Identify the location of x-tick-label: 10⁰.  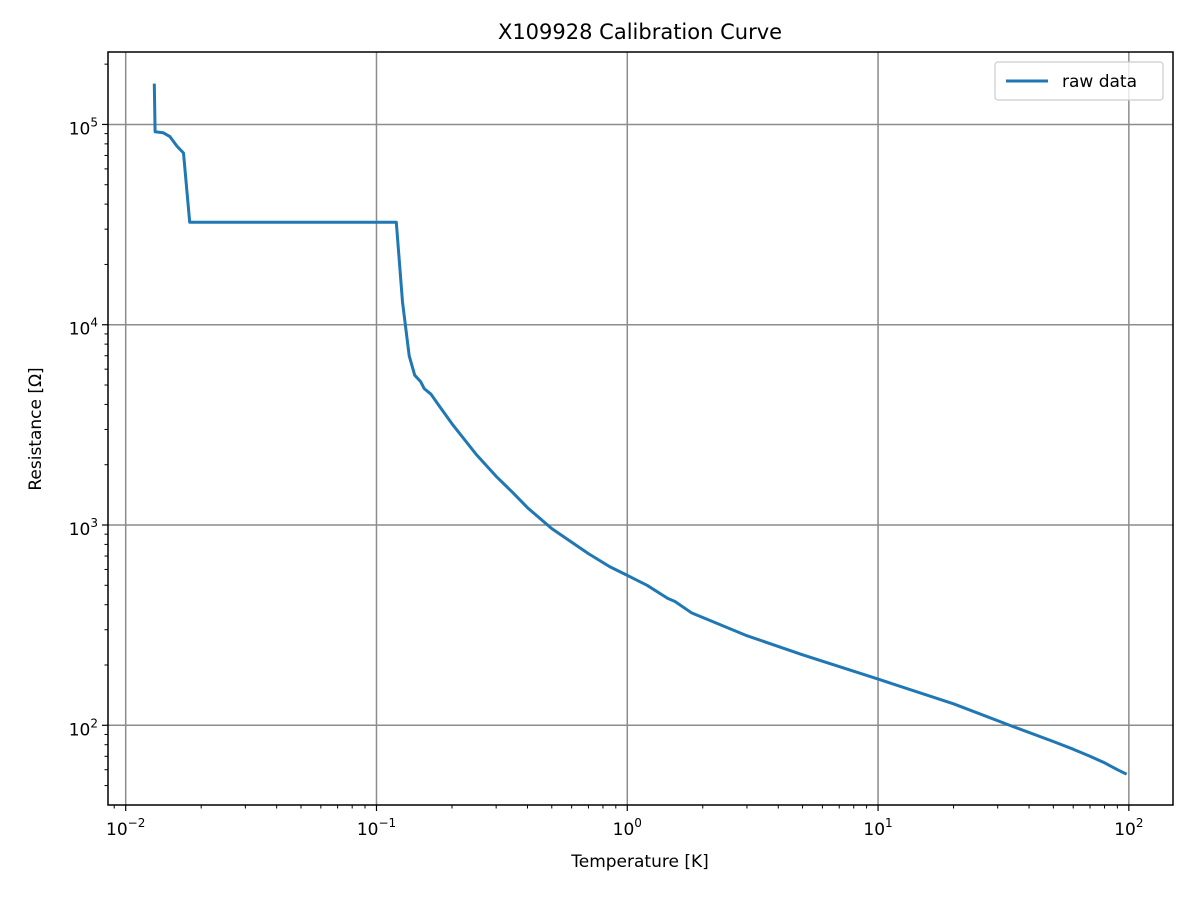
(627, 828).